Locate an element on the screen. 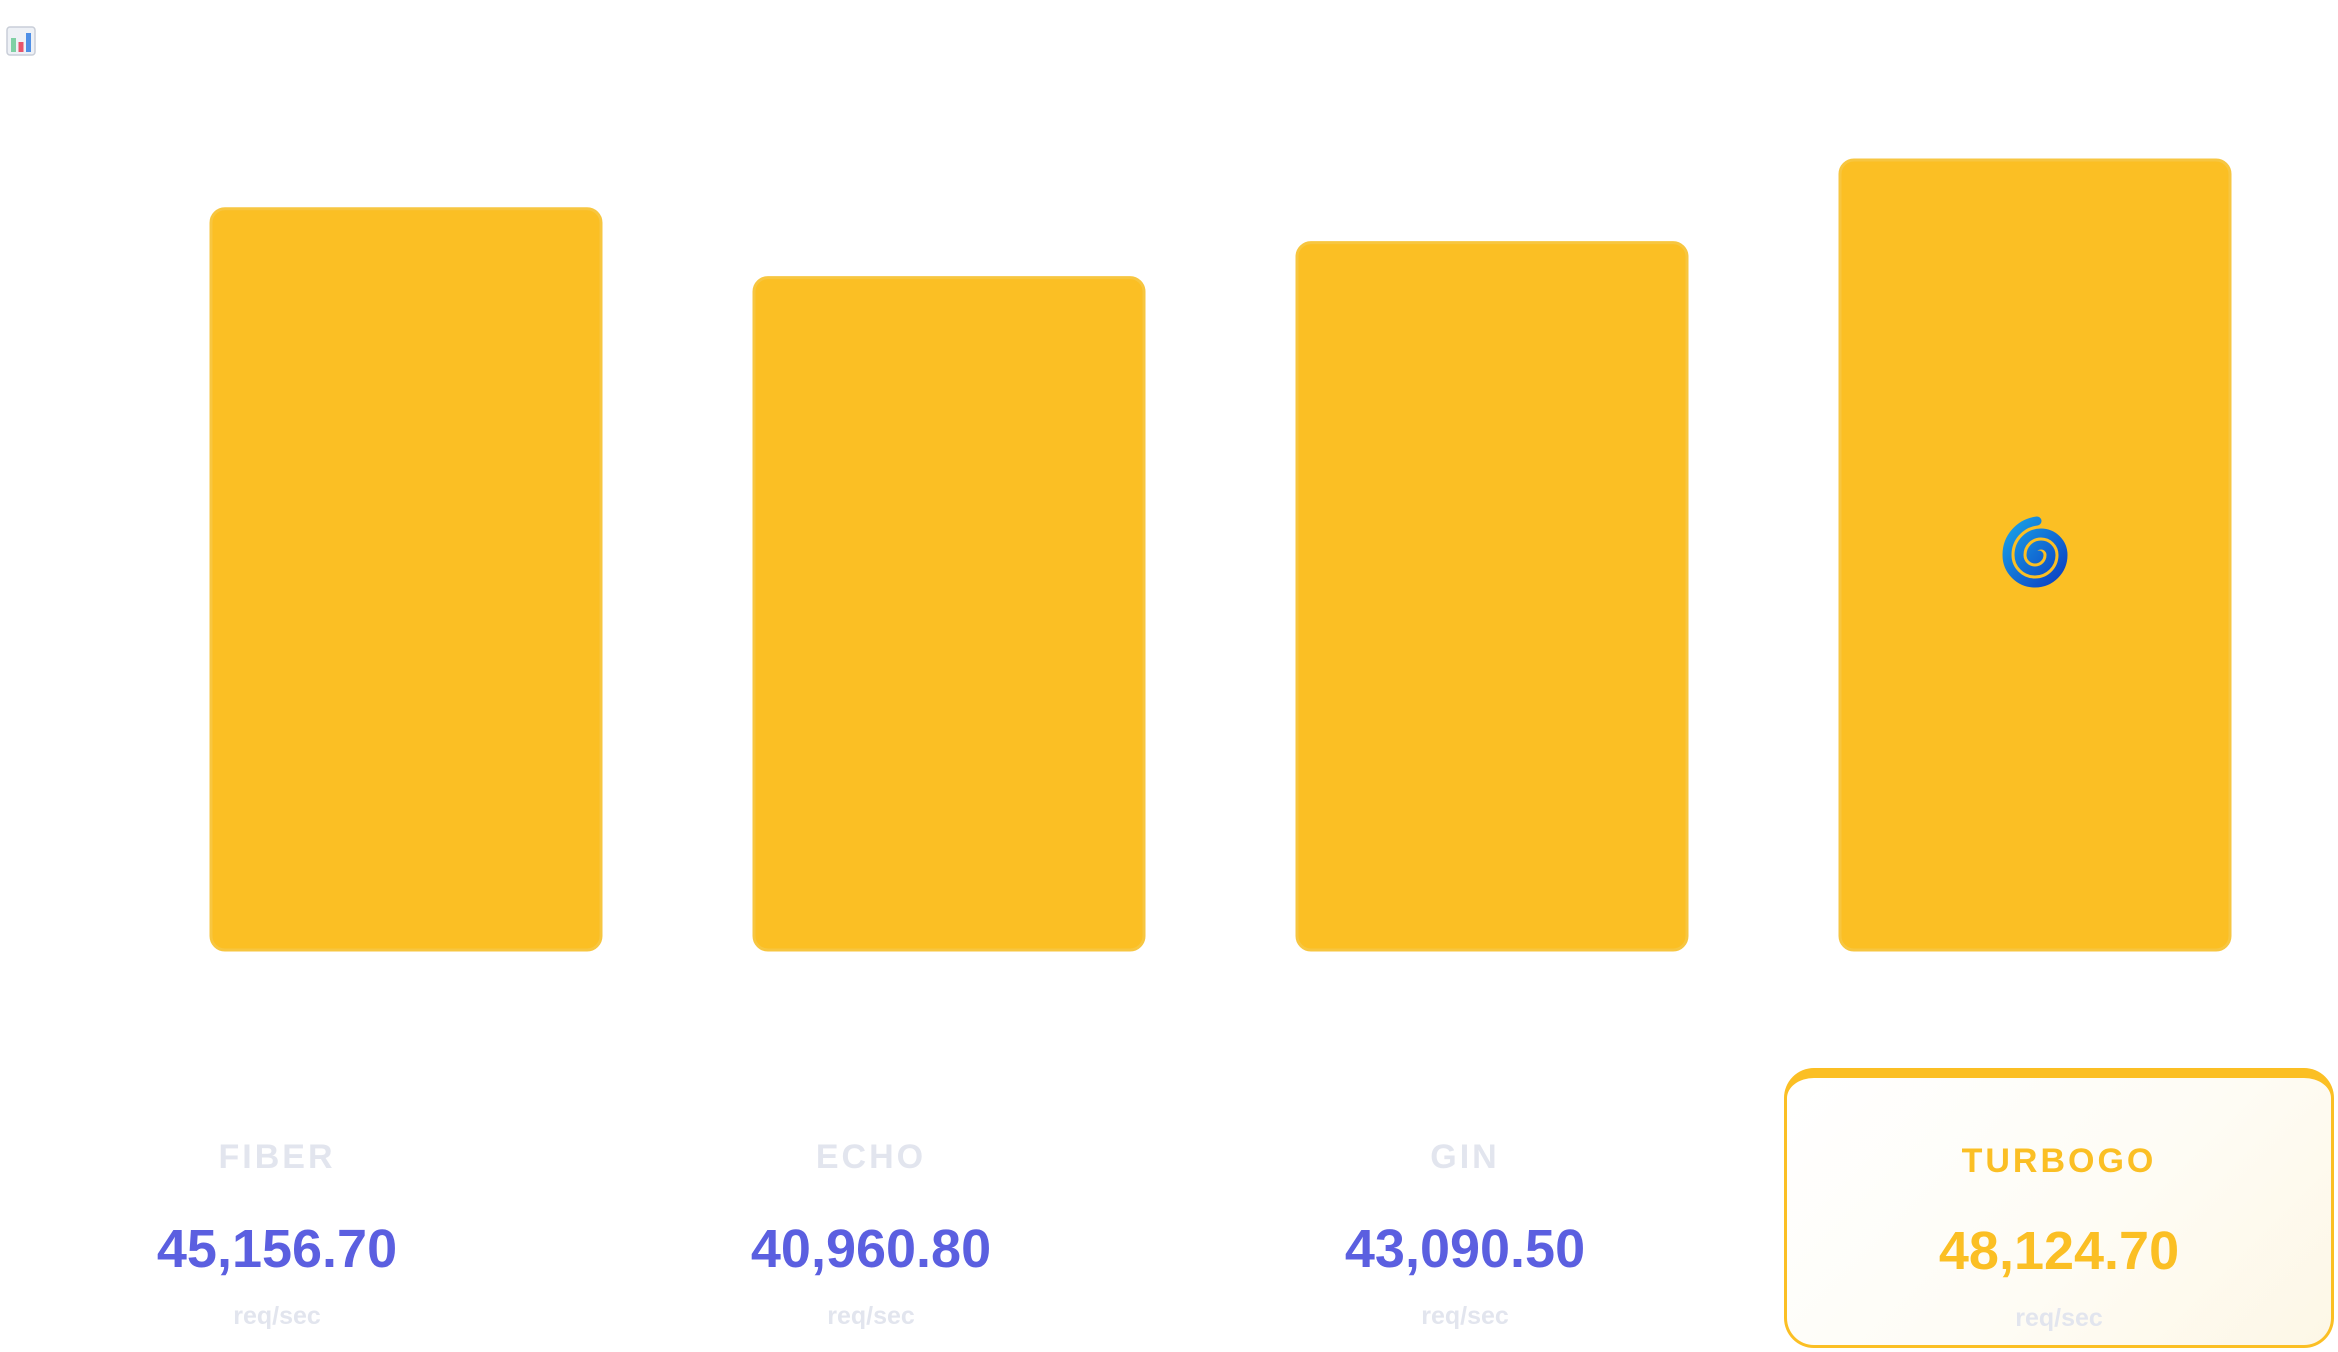 This screenshot has height=1352, width=2338. value-label: 48,124.70 is located at coordinates (2059, 1251).